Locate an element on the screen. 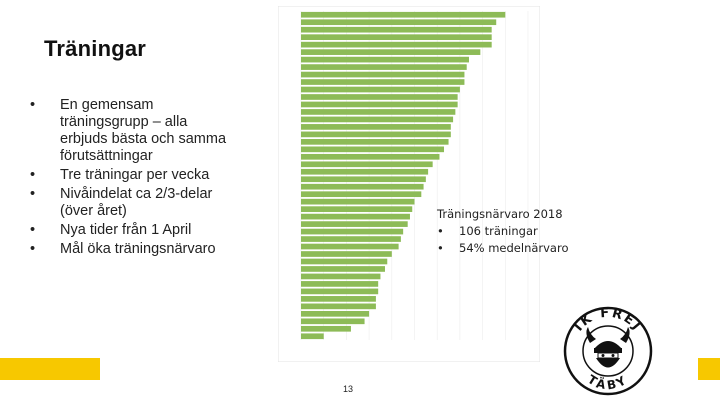  ik-frej-logo: IK FREJ TÄBY is located at coordinates (608, 351).